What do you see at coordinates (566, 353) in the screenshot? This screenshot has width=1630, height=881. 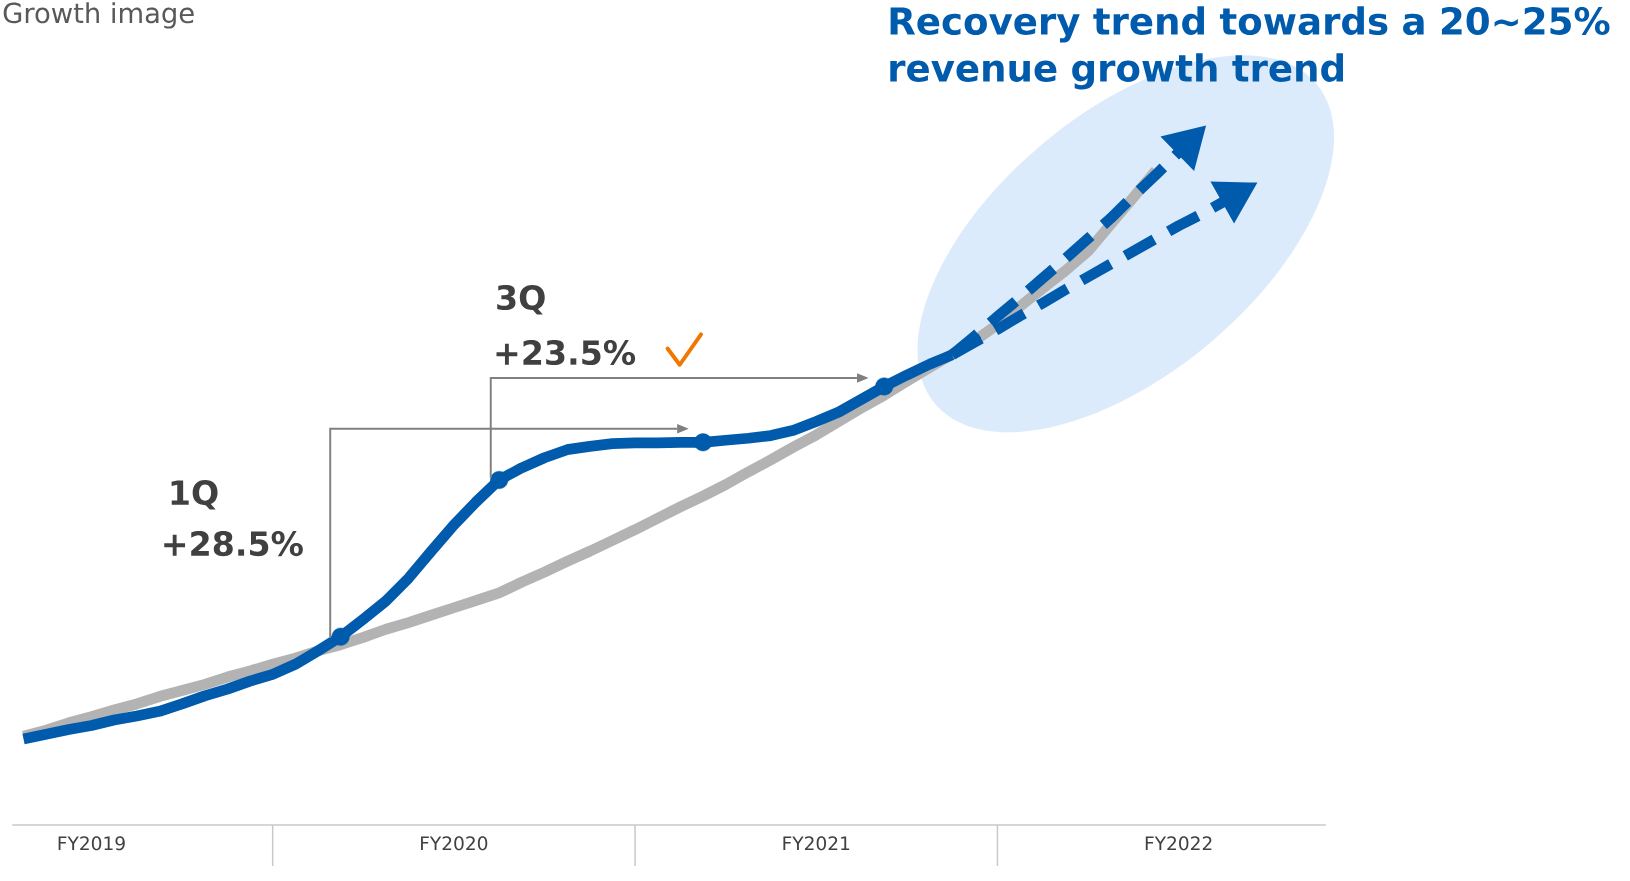 I see `annotation: +23.5%` at bounding box center [566, 353].